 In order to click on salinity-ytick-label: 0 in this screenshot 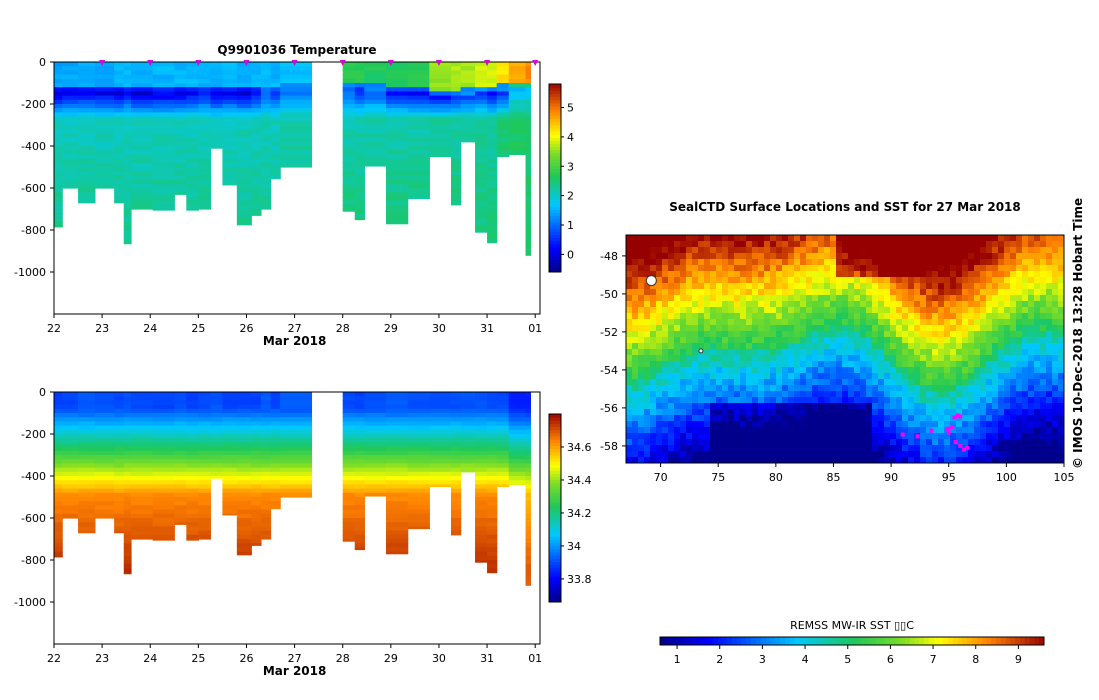, I will do `click(42, 392)`.